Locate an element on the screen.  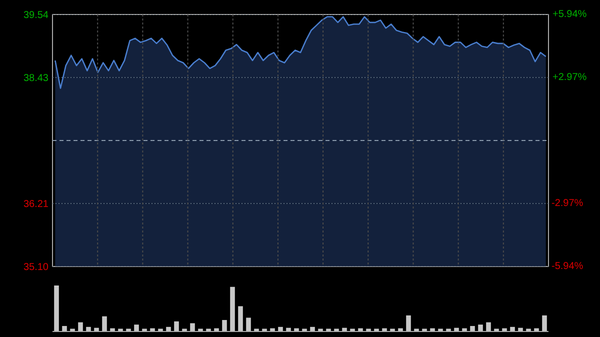
y2-tick-label: -5.94% is located at coordinates (568, 266).